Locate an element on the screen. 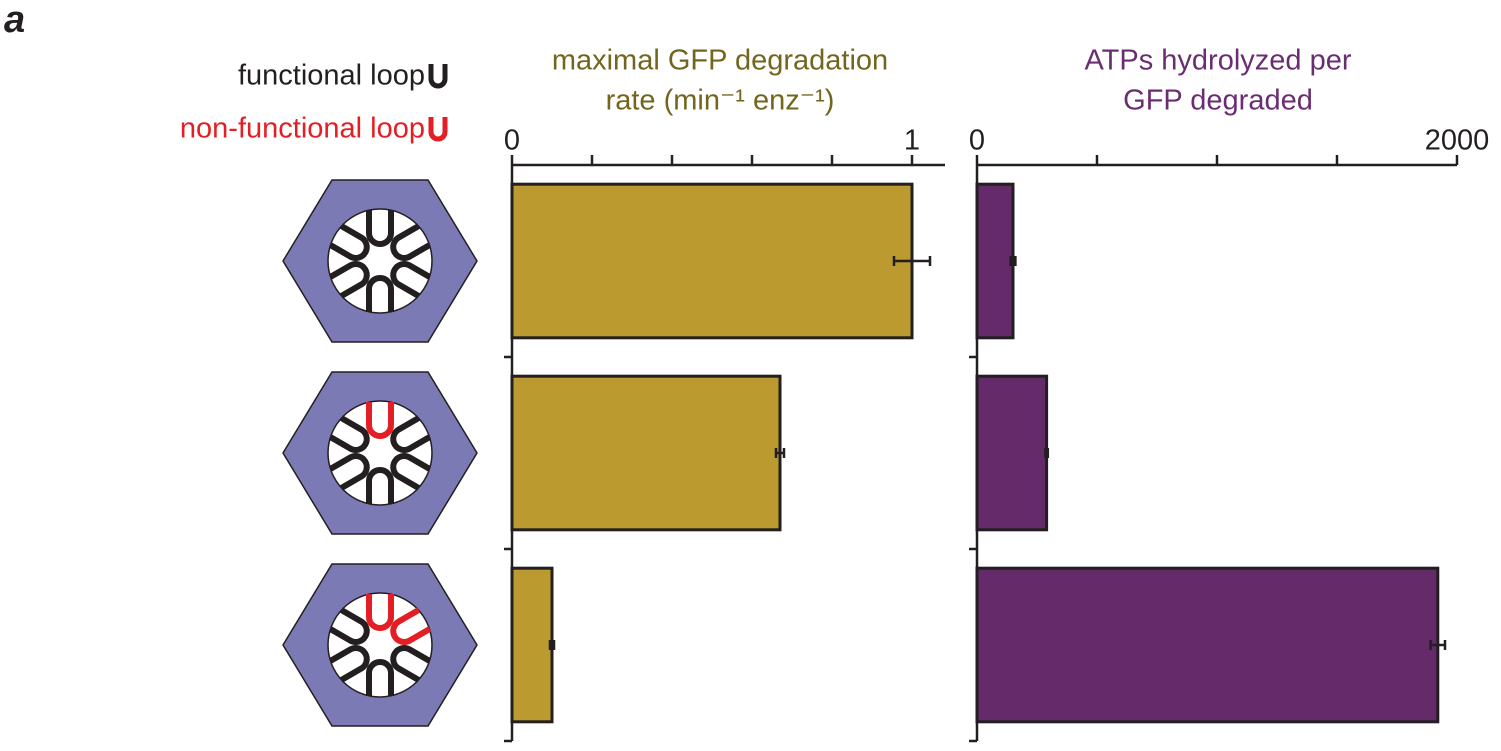 The image size is (1501, 751). chart-title: maximal GFP degradation is located at coordinates (720, 61).